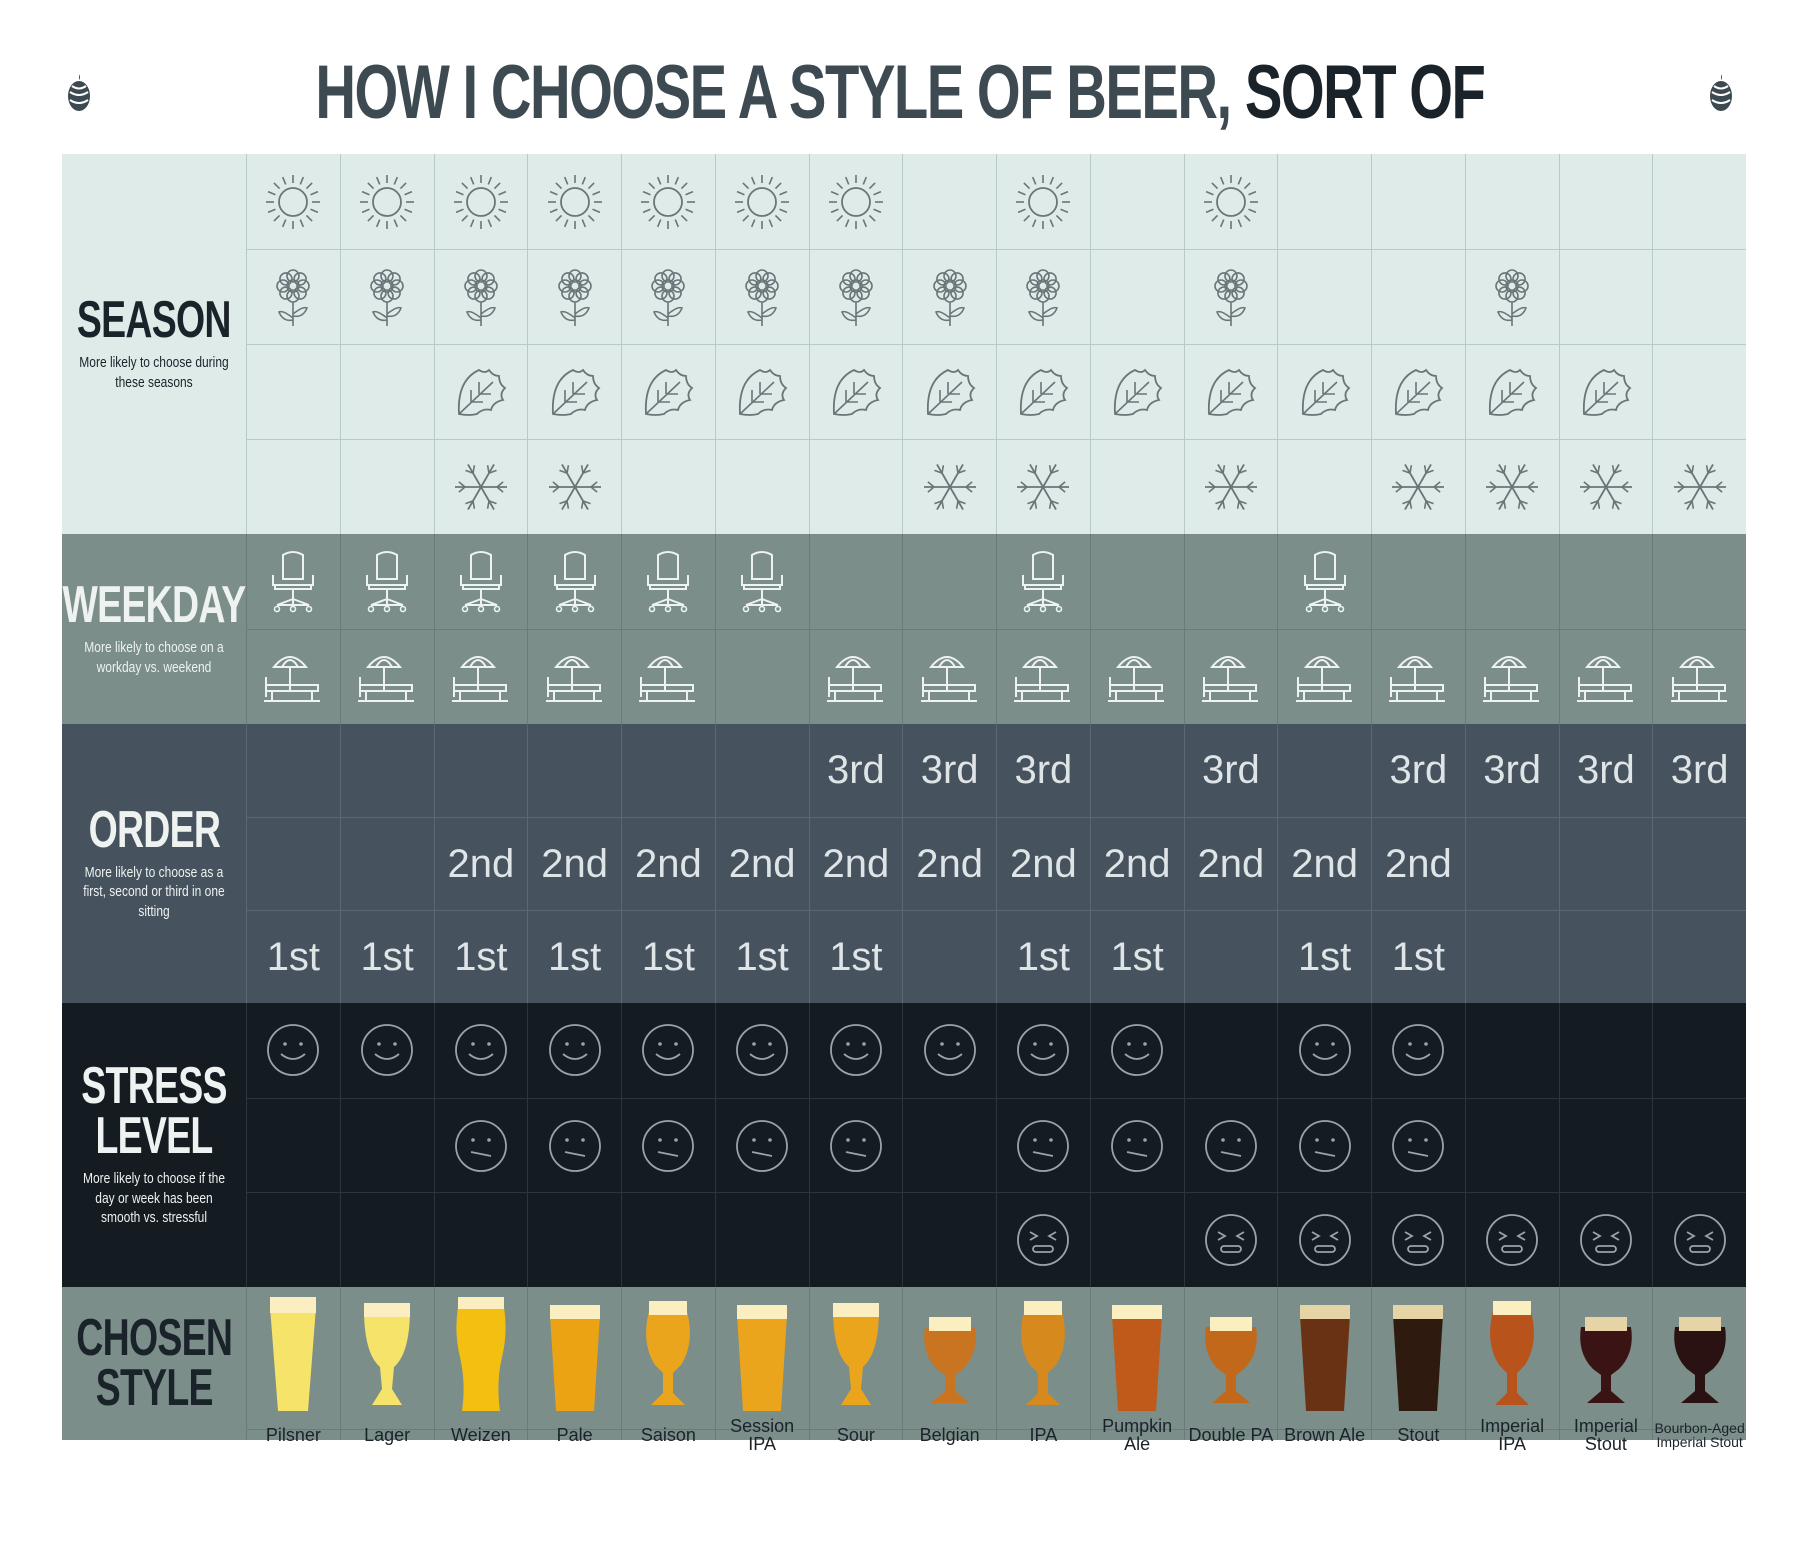 The width and height of the screenshot is (1800, 1551). I want to click on page-title: HOW I CHOOSE A STYLE OF BEER, SORT OF, so click(900, 93).